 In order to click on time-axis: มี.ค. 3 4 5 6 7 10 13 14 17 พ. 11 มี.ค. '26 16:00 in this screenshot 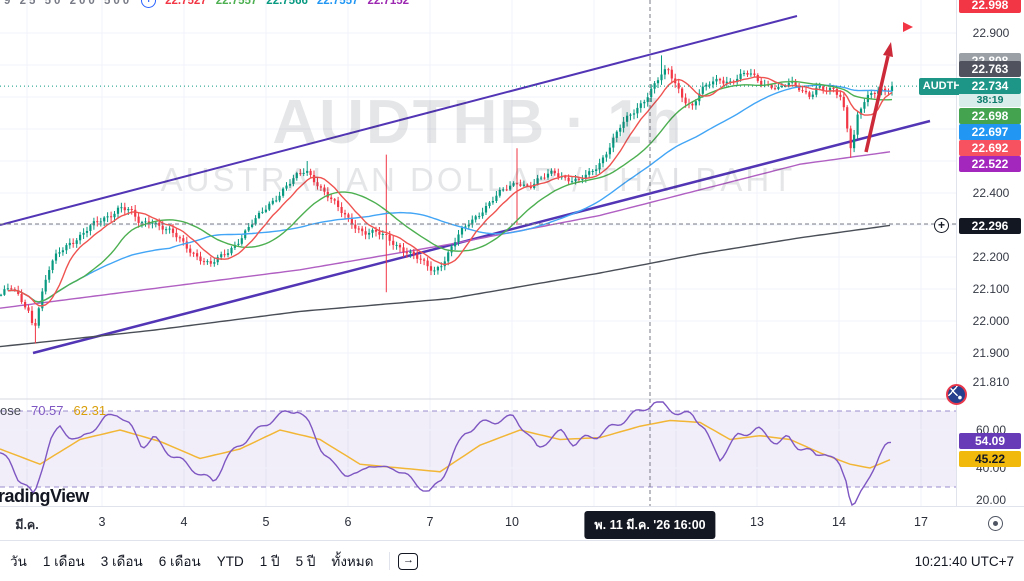, I will do `click(512, 523)`.